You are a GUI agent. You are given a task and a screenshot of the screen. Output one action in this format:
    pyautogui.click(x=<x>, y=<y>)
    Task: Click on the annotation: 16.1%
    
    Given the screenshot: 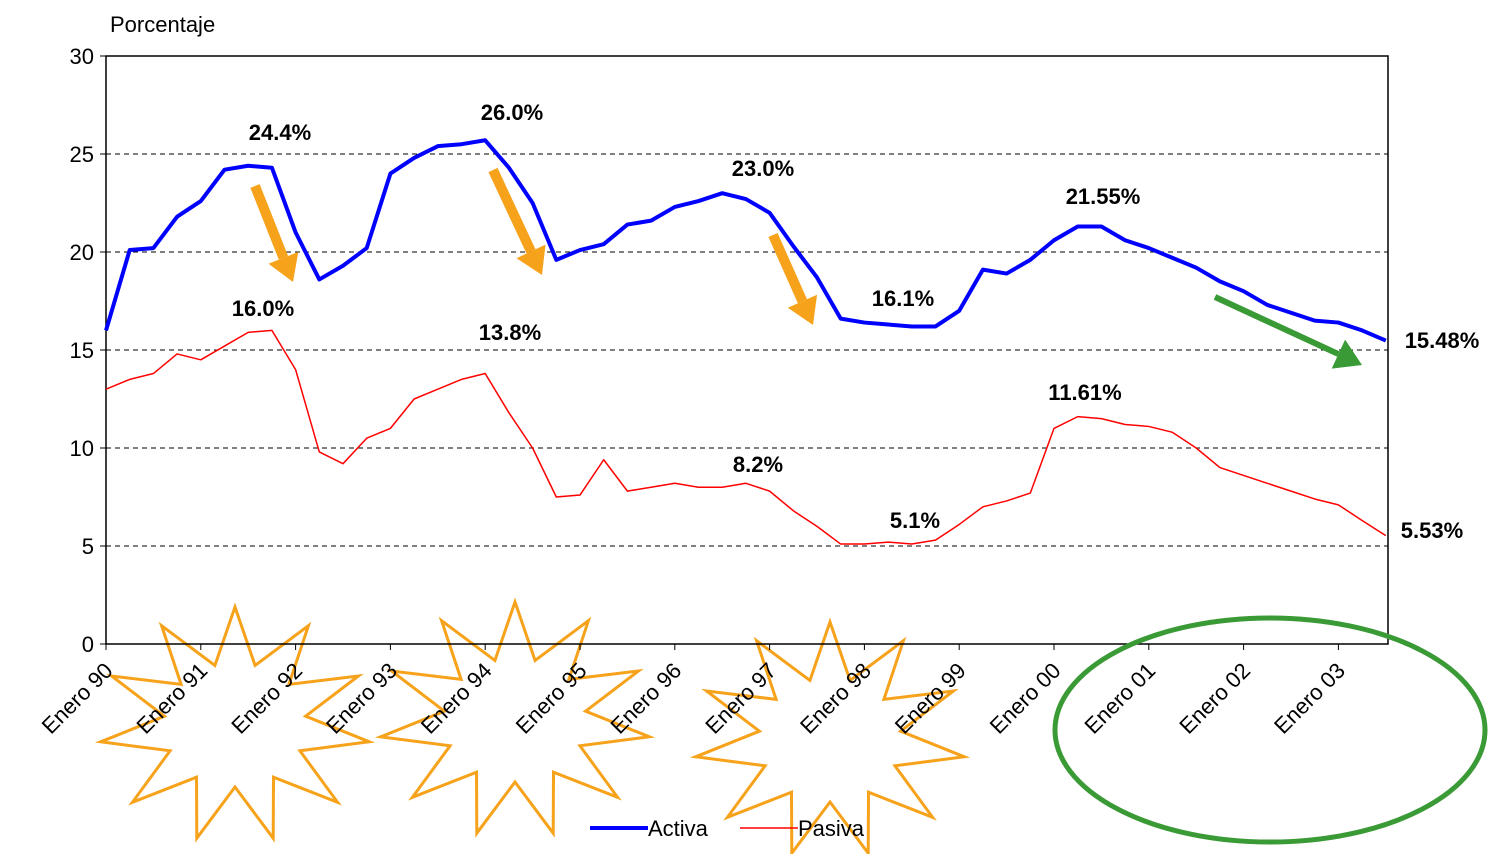 What is the action you would take?
    pyautogui.click(x=903, y=298)
    